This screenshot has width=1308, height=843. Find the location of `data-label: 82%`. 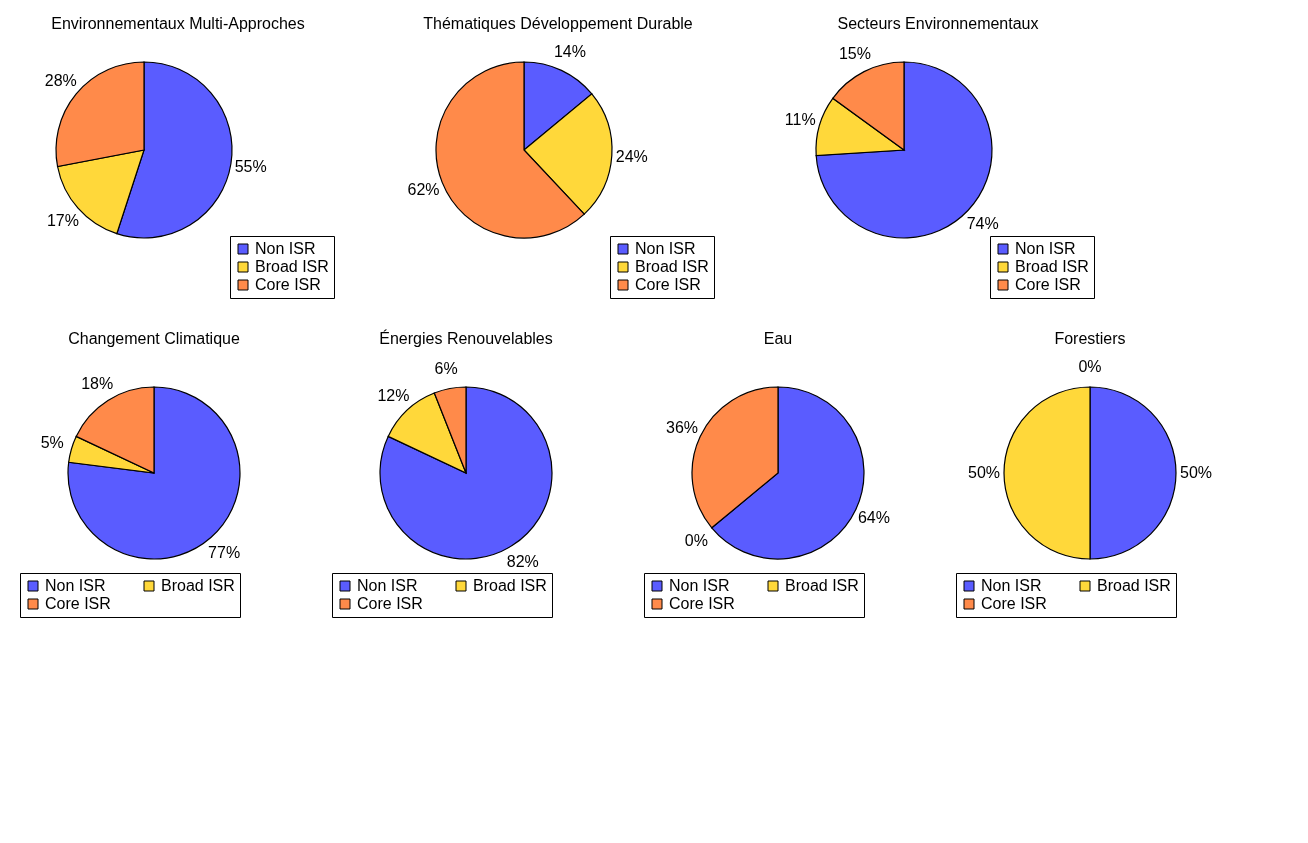

data-label: 82% is located at coordinates (522, 562).